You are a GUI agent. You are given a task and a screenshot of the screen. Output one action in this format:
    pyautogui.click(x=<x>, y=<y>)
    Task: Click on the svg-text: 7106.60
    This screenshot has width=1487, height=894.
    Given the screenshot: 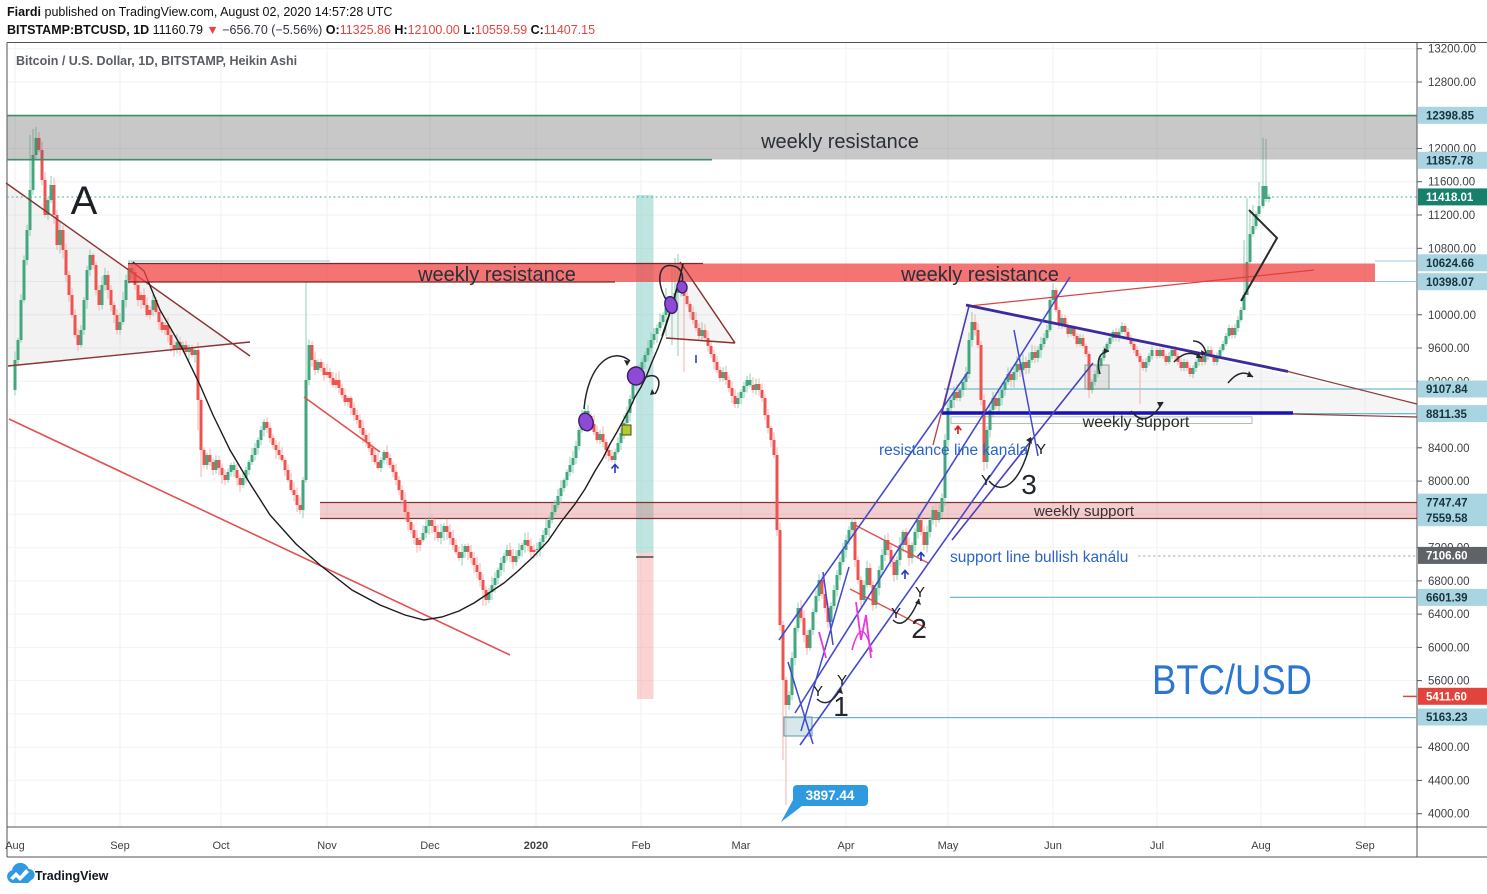 What is the action you would take?
    pyautogui.click(x=1447, y=557)
    